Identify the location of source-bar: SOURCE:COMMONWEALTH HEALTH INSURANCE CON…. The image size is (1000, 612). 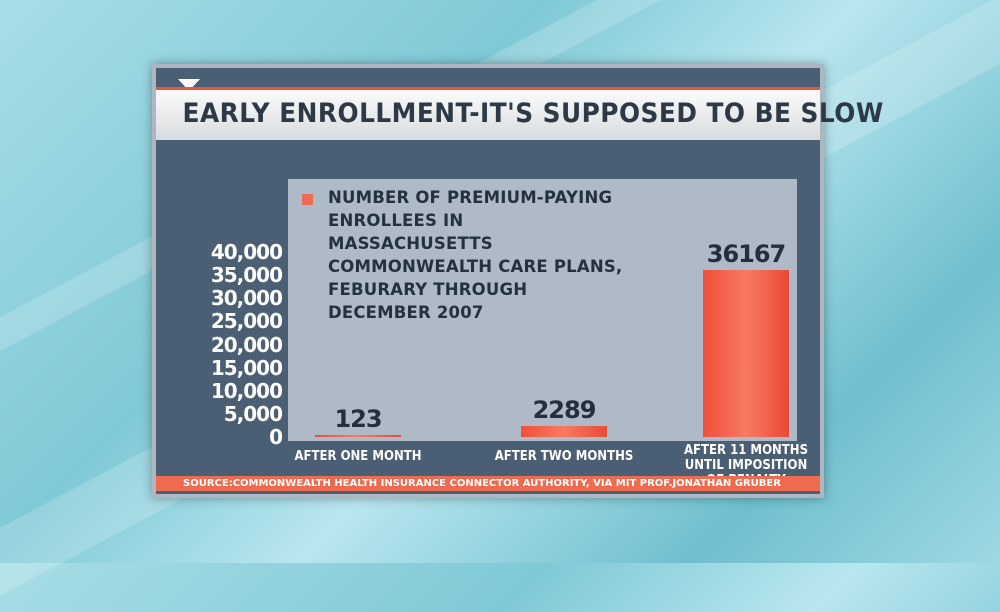
(488, 483).